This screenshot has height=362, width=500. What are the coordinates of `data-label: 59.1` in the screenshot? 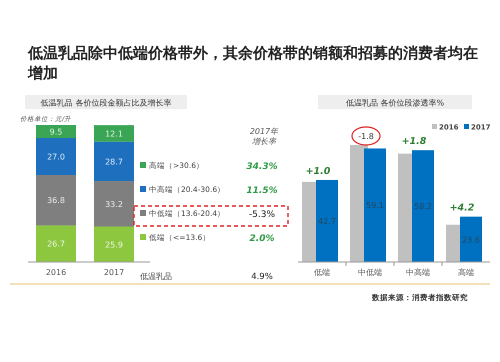 It's located at (375, 205).